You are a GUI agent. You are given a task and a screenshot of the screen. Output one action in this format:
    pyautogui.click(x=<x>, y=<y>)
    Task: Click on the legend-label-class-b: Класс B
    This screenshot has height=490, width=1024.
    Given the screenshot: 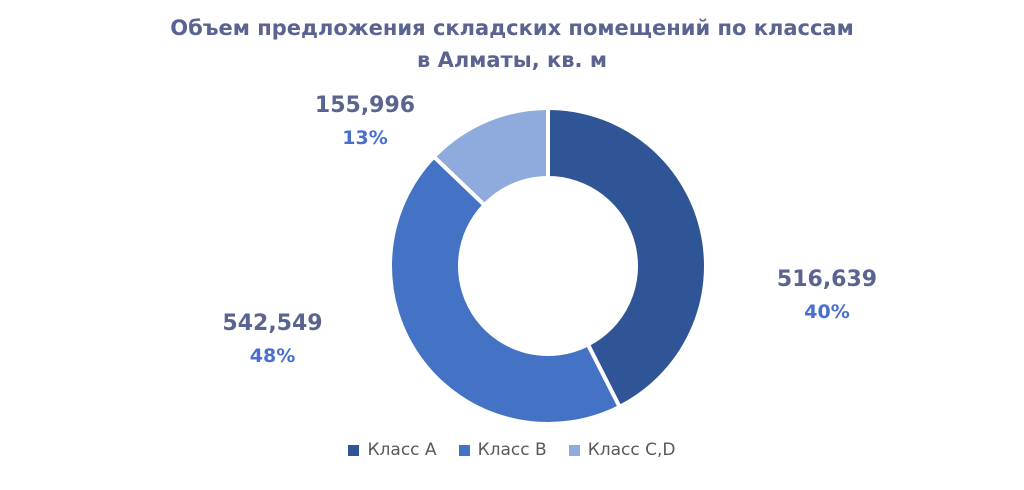 What is the action you would take?
    pyautogui.click(x=512, y=450)
    